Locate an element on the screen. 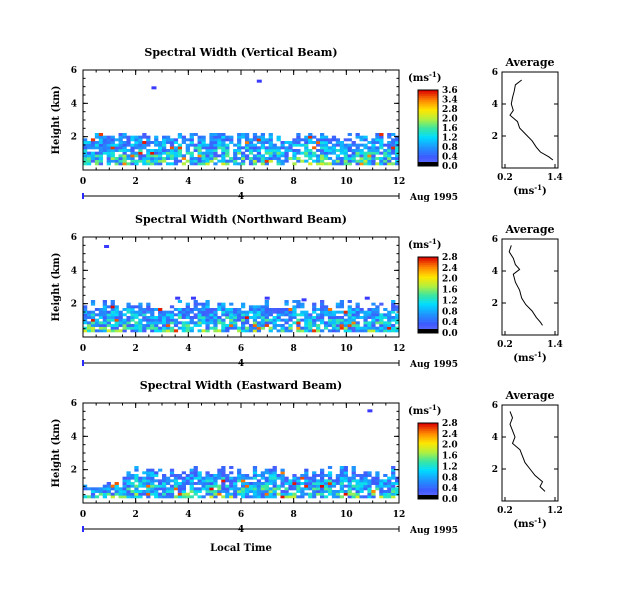 This screenshot has height=603, width=618. colorbar-label: 2.4 is located at coordinates (450, 435).